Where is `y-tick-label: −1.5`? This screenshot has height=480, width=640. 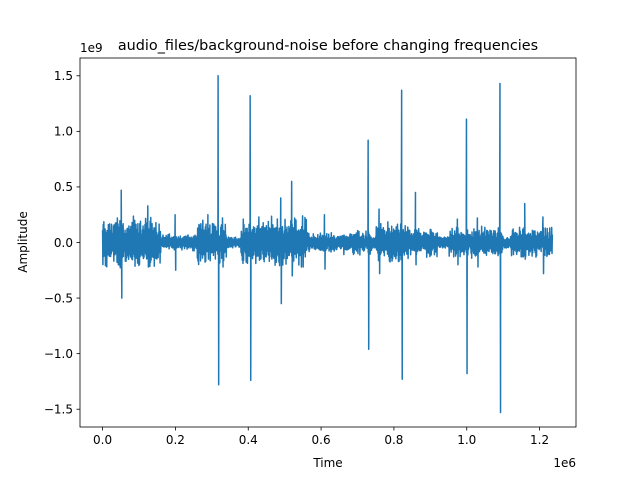 y-tick-label: −1.5 is located at coordinates (58, 410).